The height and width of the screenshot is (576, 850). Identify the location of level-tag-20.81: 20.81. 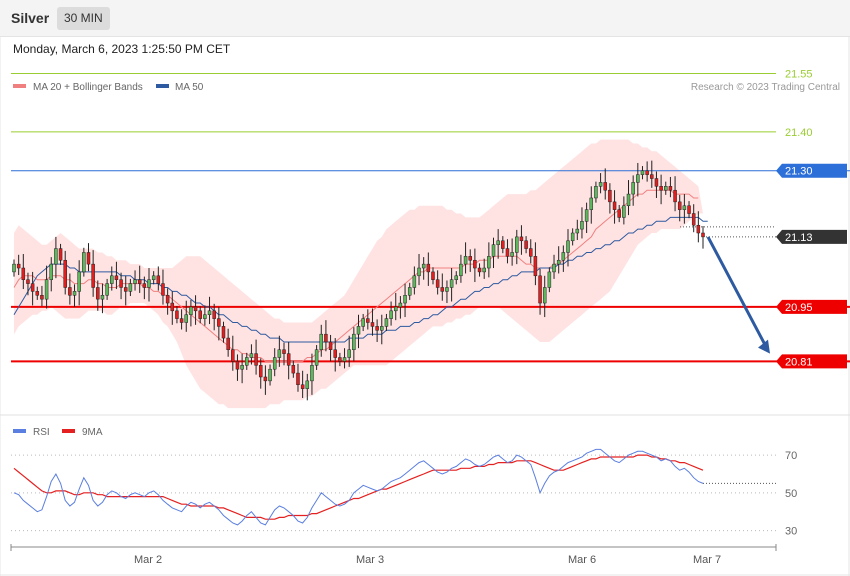
(811, 361).